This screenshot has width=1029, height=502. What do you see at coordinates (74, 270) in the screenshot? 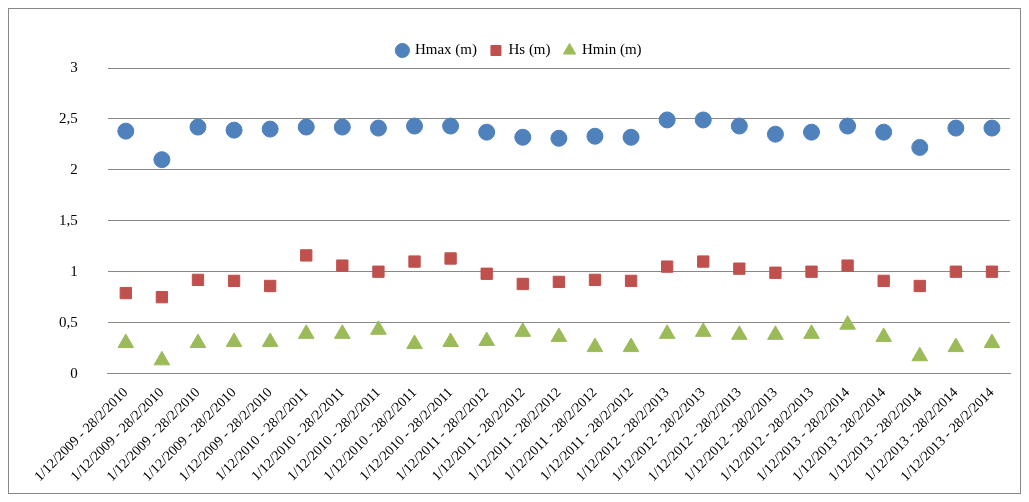
I see `y-tick-label: 1` at bounding box center [74, 270].